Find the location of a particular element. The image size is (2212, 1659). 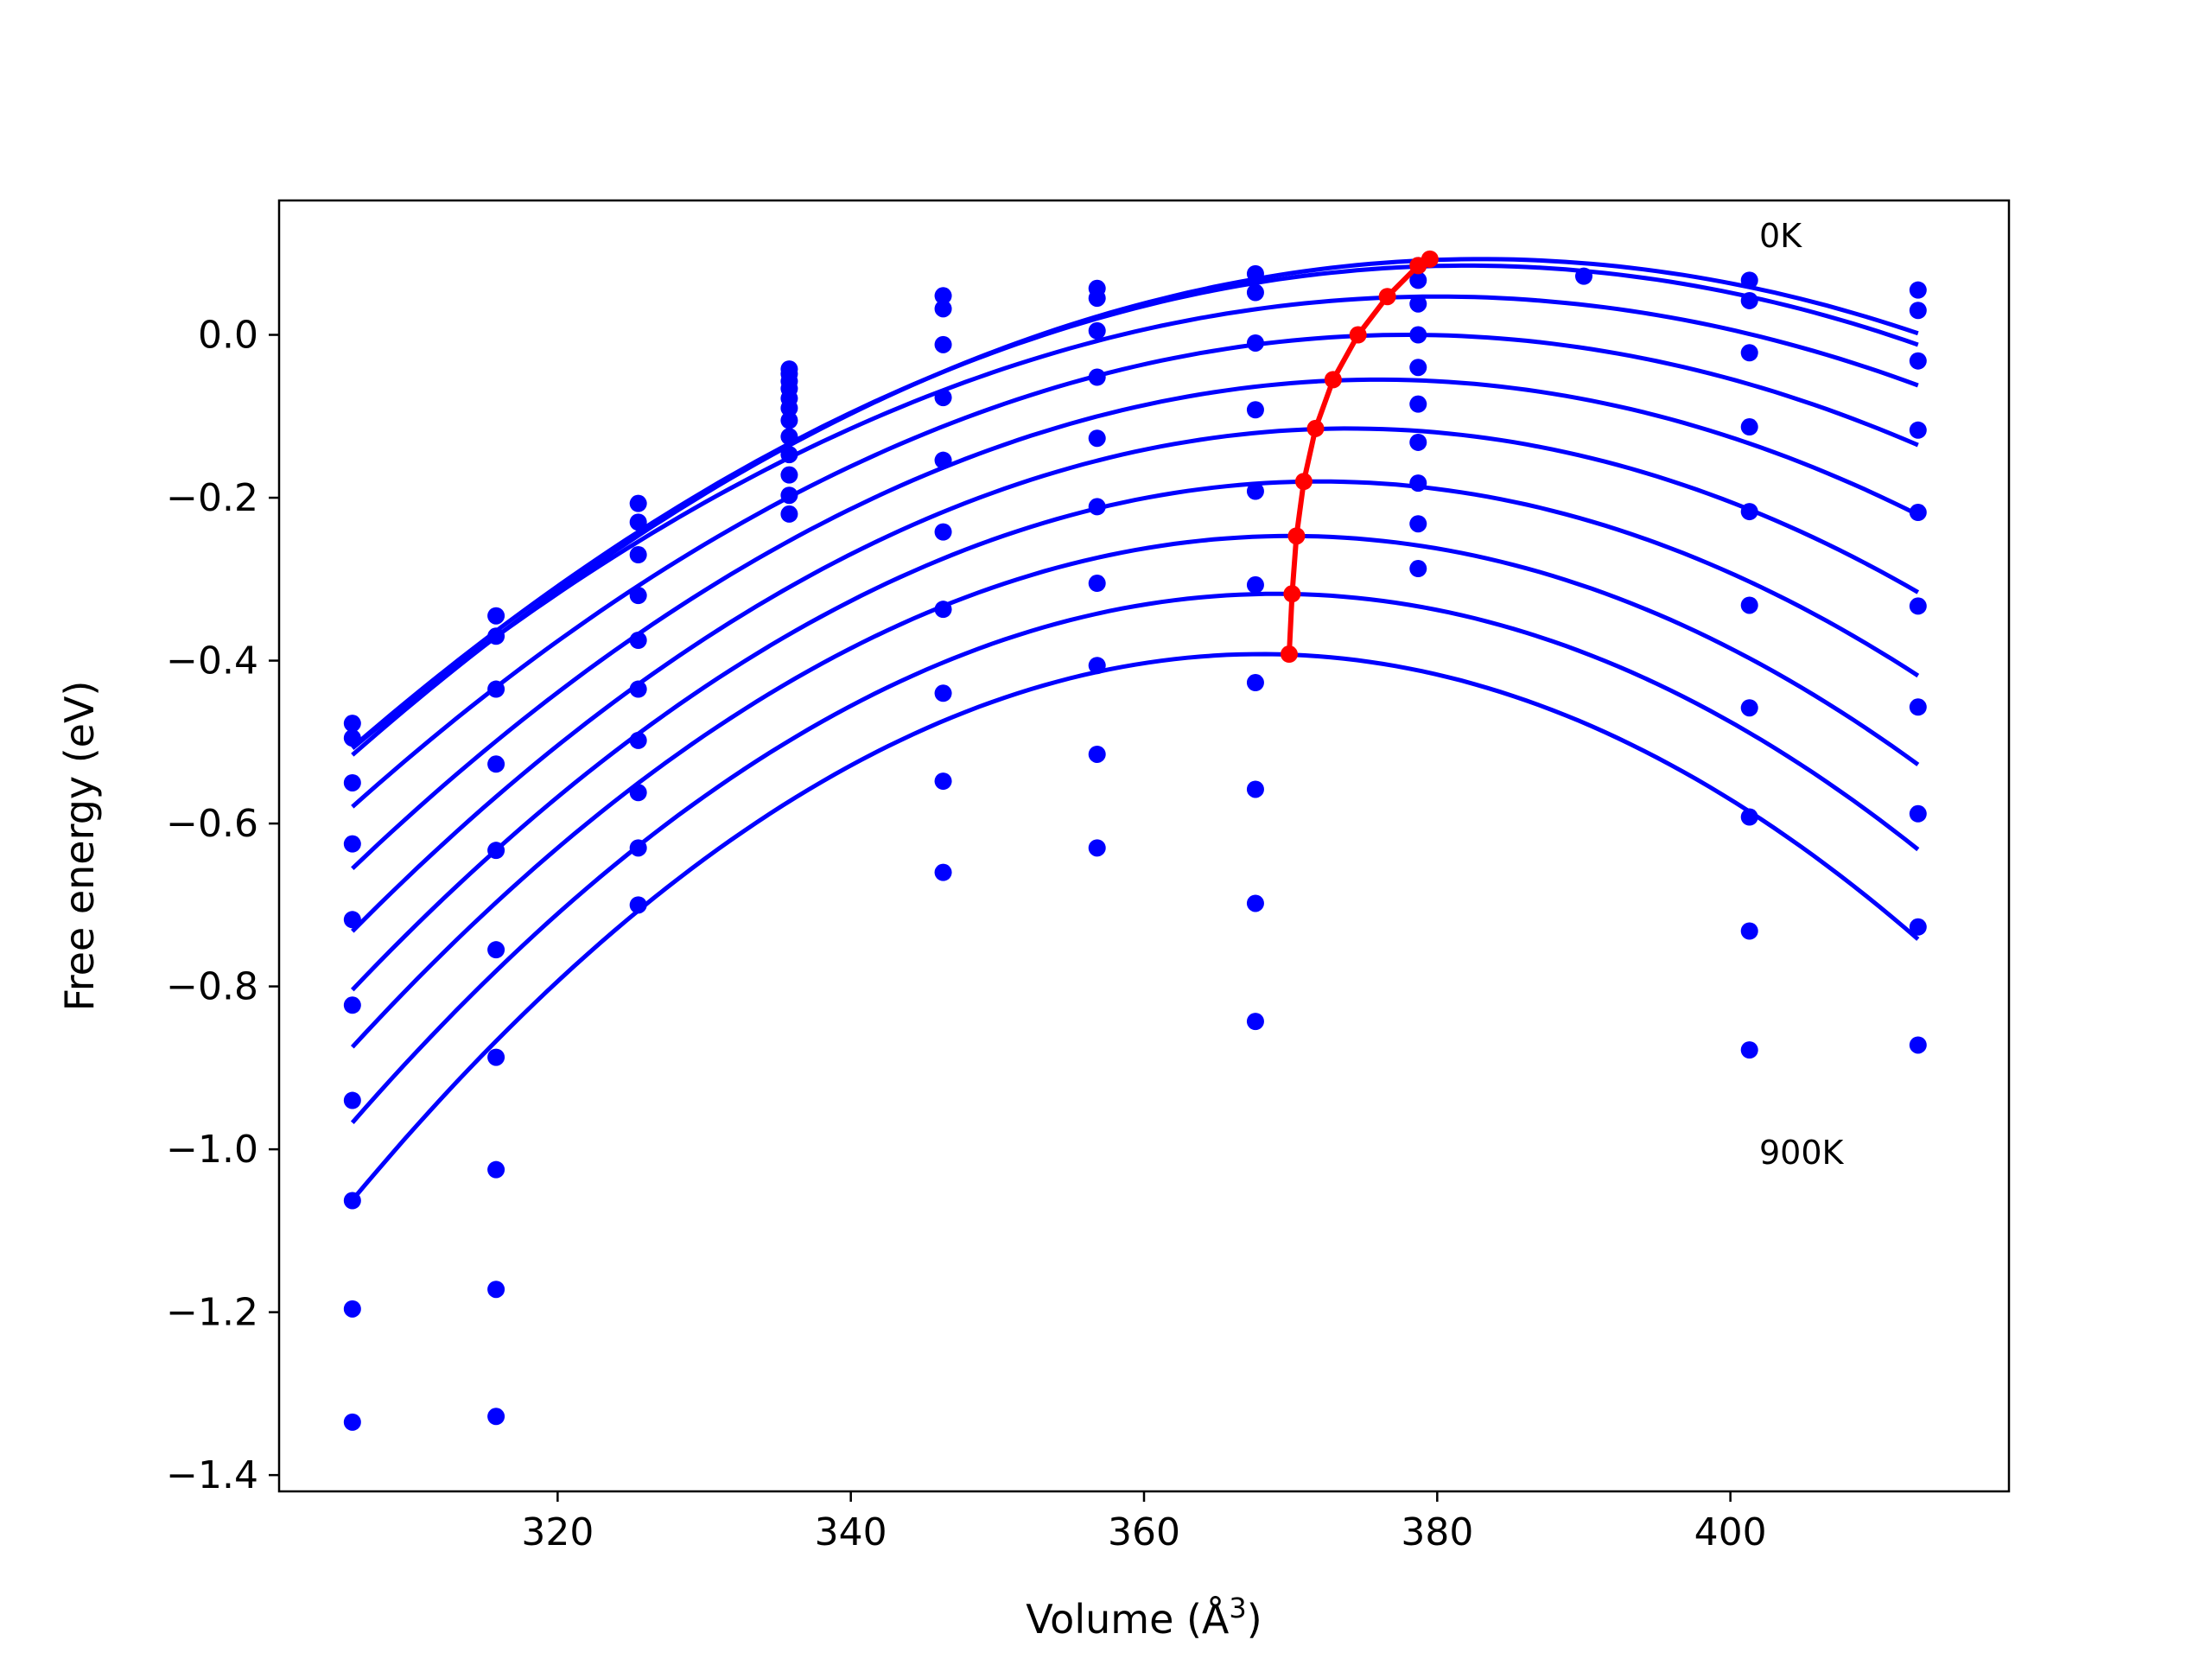

x-tick-label: 380 is located at coordinates (1437, 1532).